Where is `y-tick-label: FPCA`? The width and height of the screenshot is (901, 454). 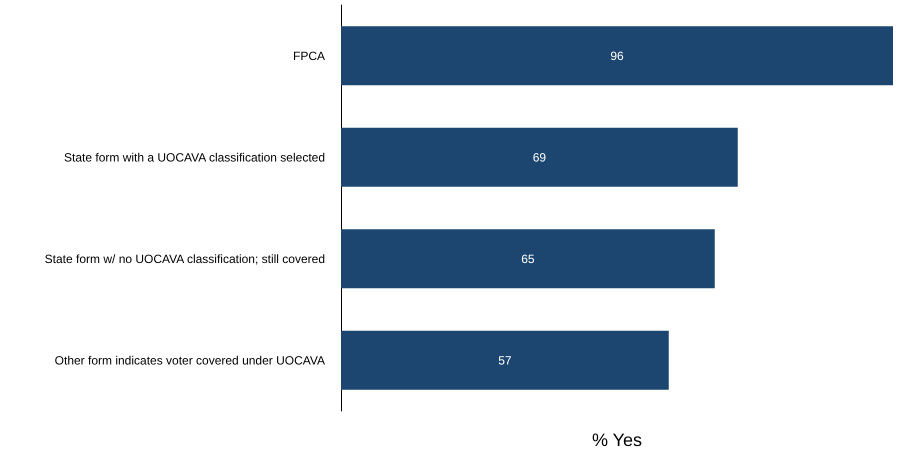 y-tick-label: FPCA is located at coordinates (308, 55).